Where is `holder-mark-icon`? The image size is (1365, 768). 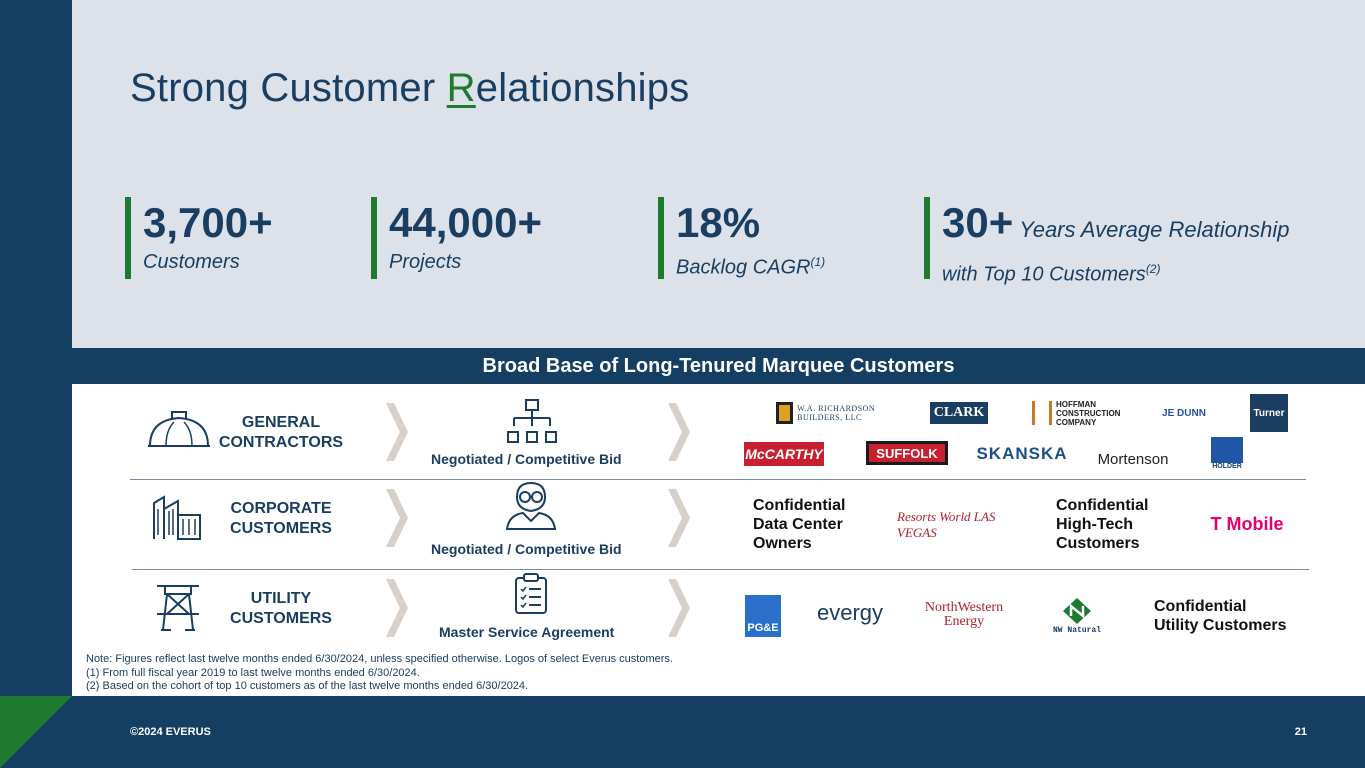 holder-mark-icon is located at coordinates (1227, 449).